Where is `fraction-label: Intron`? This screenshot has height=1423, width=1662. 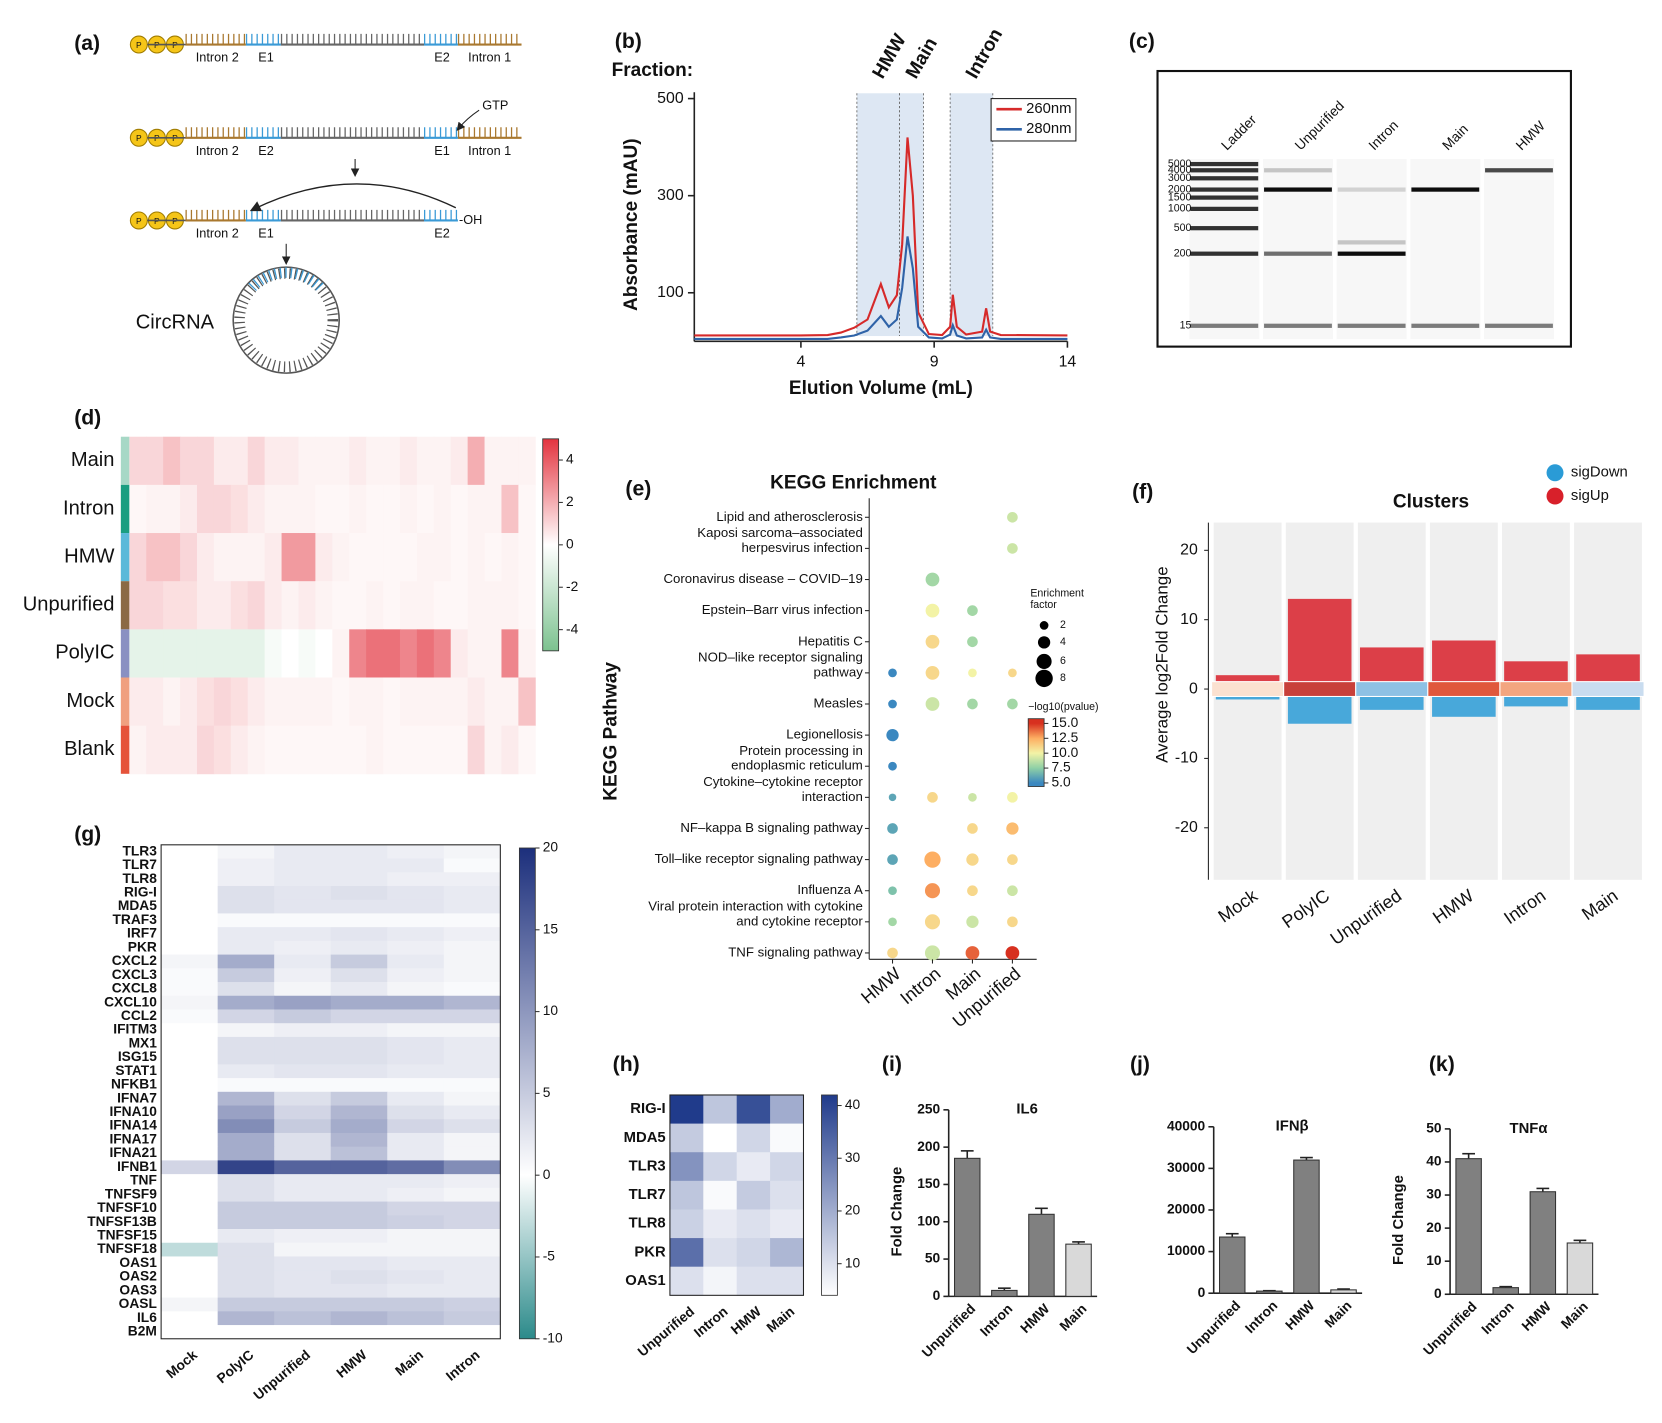 fraction-label: Intron is located at coordinates (984, 53).